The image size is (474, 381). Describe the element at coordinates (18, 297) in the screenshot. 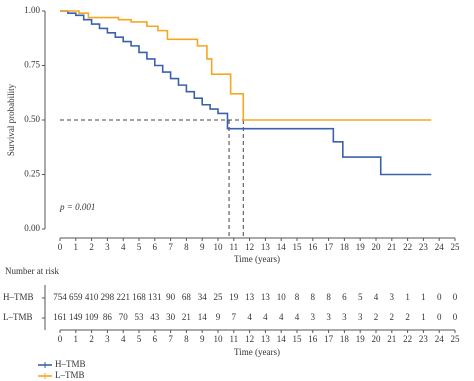

I see `risk-row-label: H–TMB` at that location.